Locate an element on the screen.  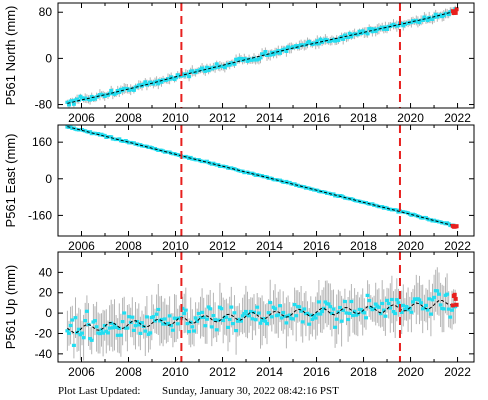
north-y-tick-label: 80 is located at coordinates (46, 12).